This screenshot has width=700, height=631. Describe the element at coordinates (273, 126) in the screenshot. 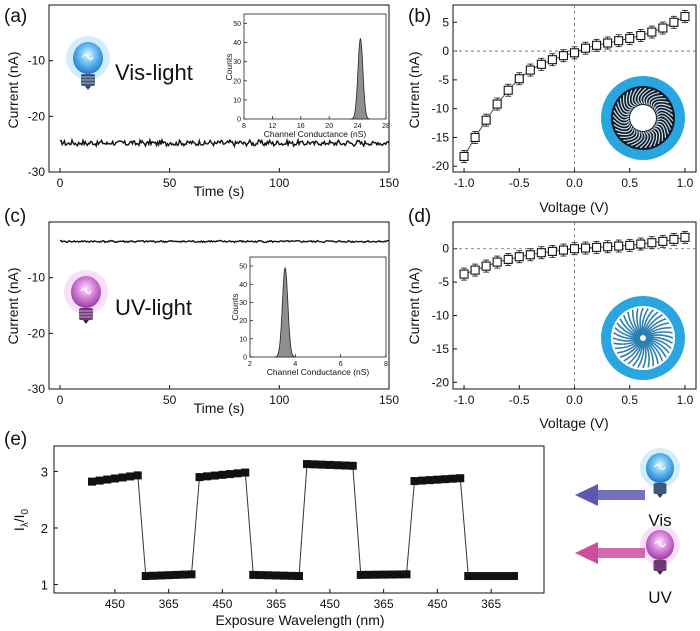

I see `inset-x-tick-label: 12` at that location.